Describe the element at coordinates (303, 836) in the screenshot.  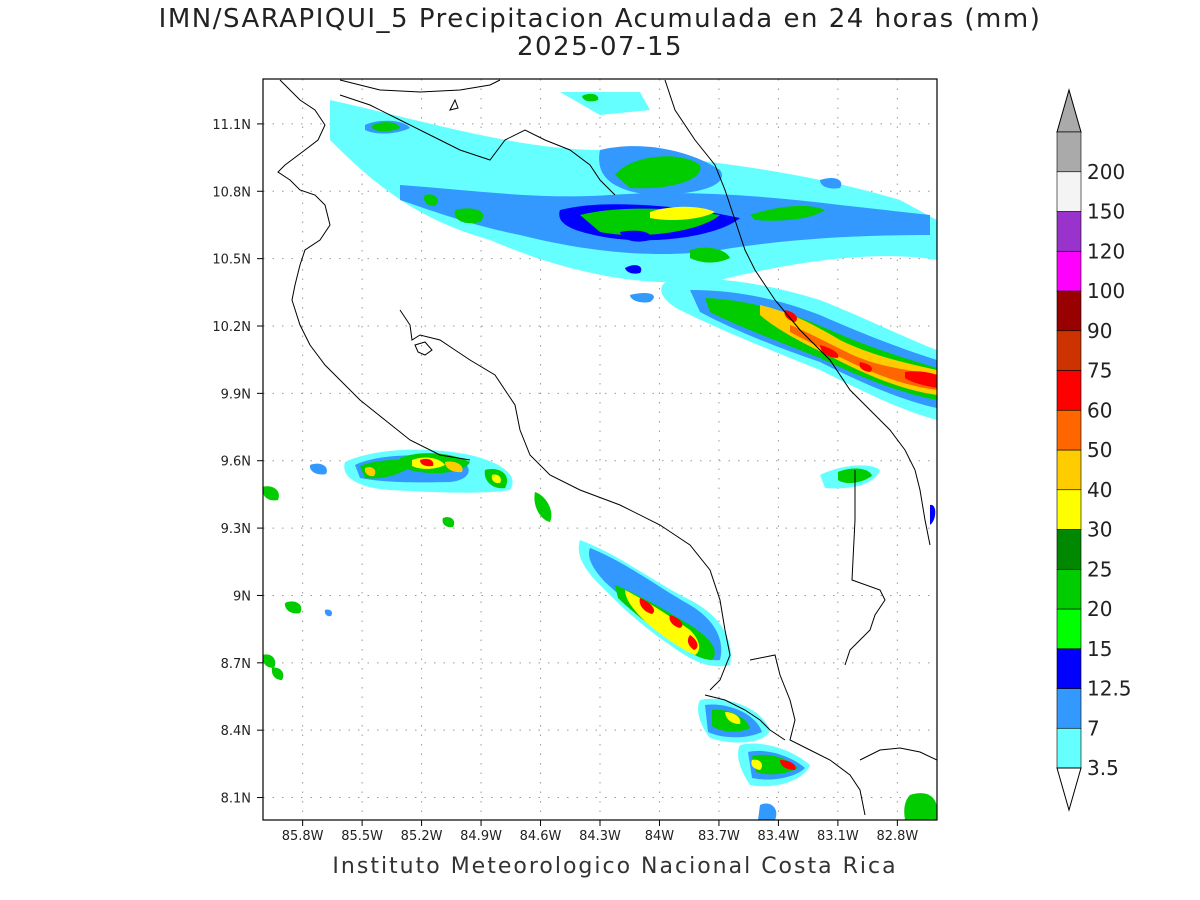
I see `x-tick-label: 85.8W` at that location.